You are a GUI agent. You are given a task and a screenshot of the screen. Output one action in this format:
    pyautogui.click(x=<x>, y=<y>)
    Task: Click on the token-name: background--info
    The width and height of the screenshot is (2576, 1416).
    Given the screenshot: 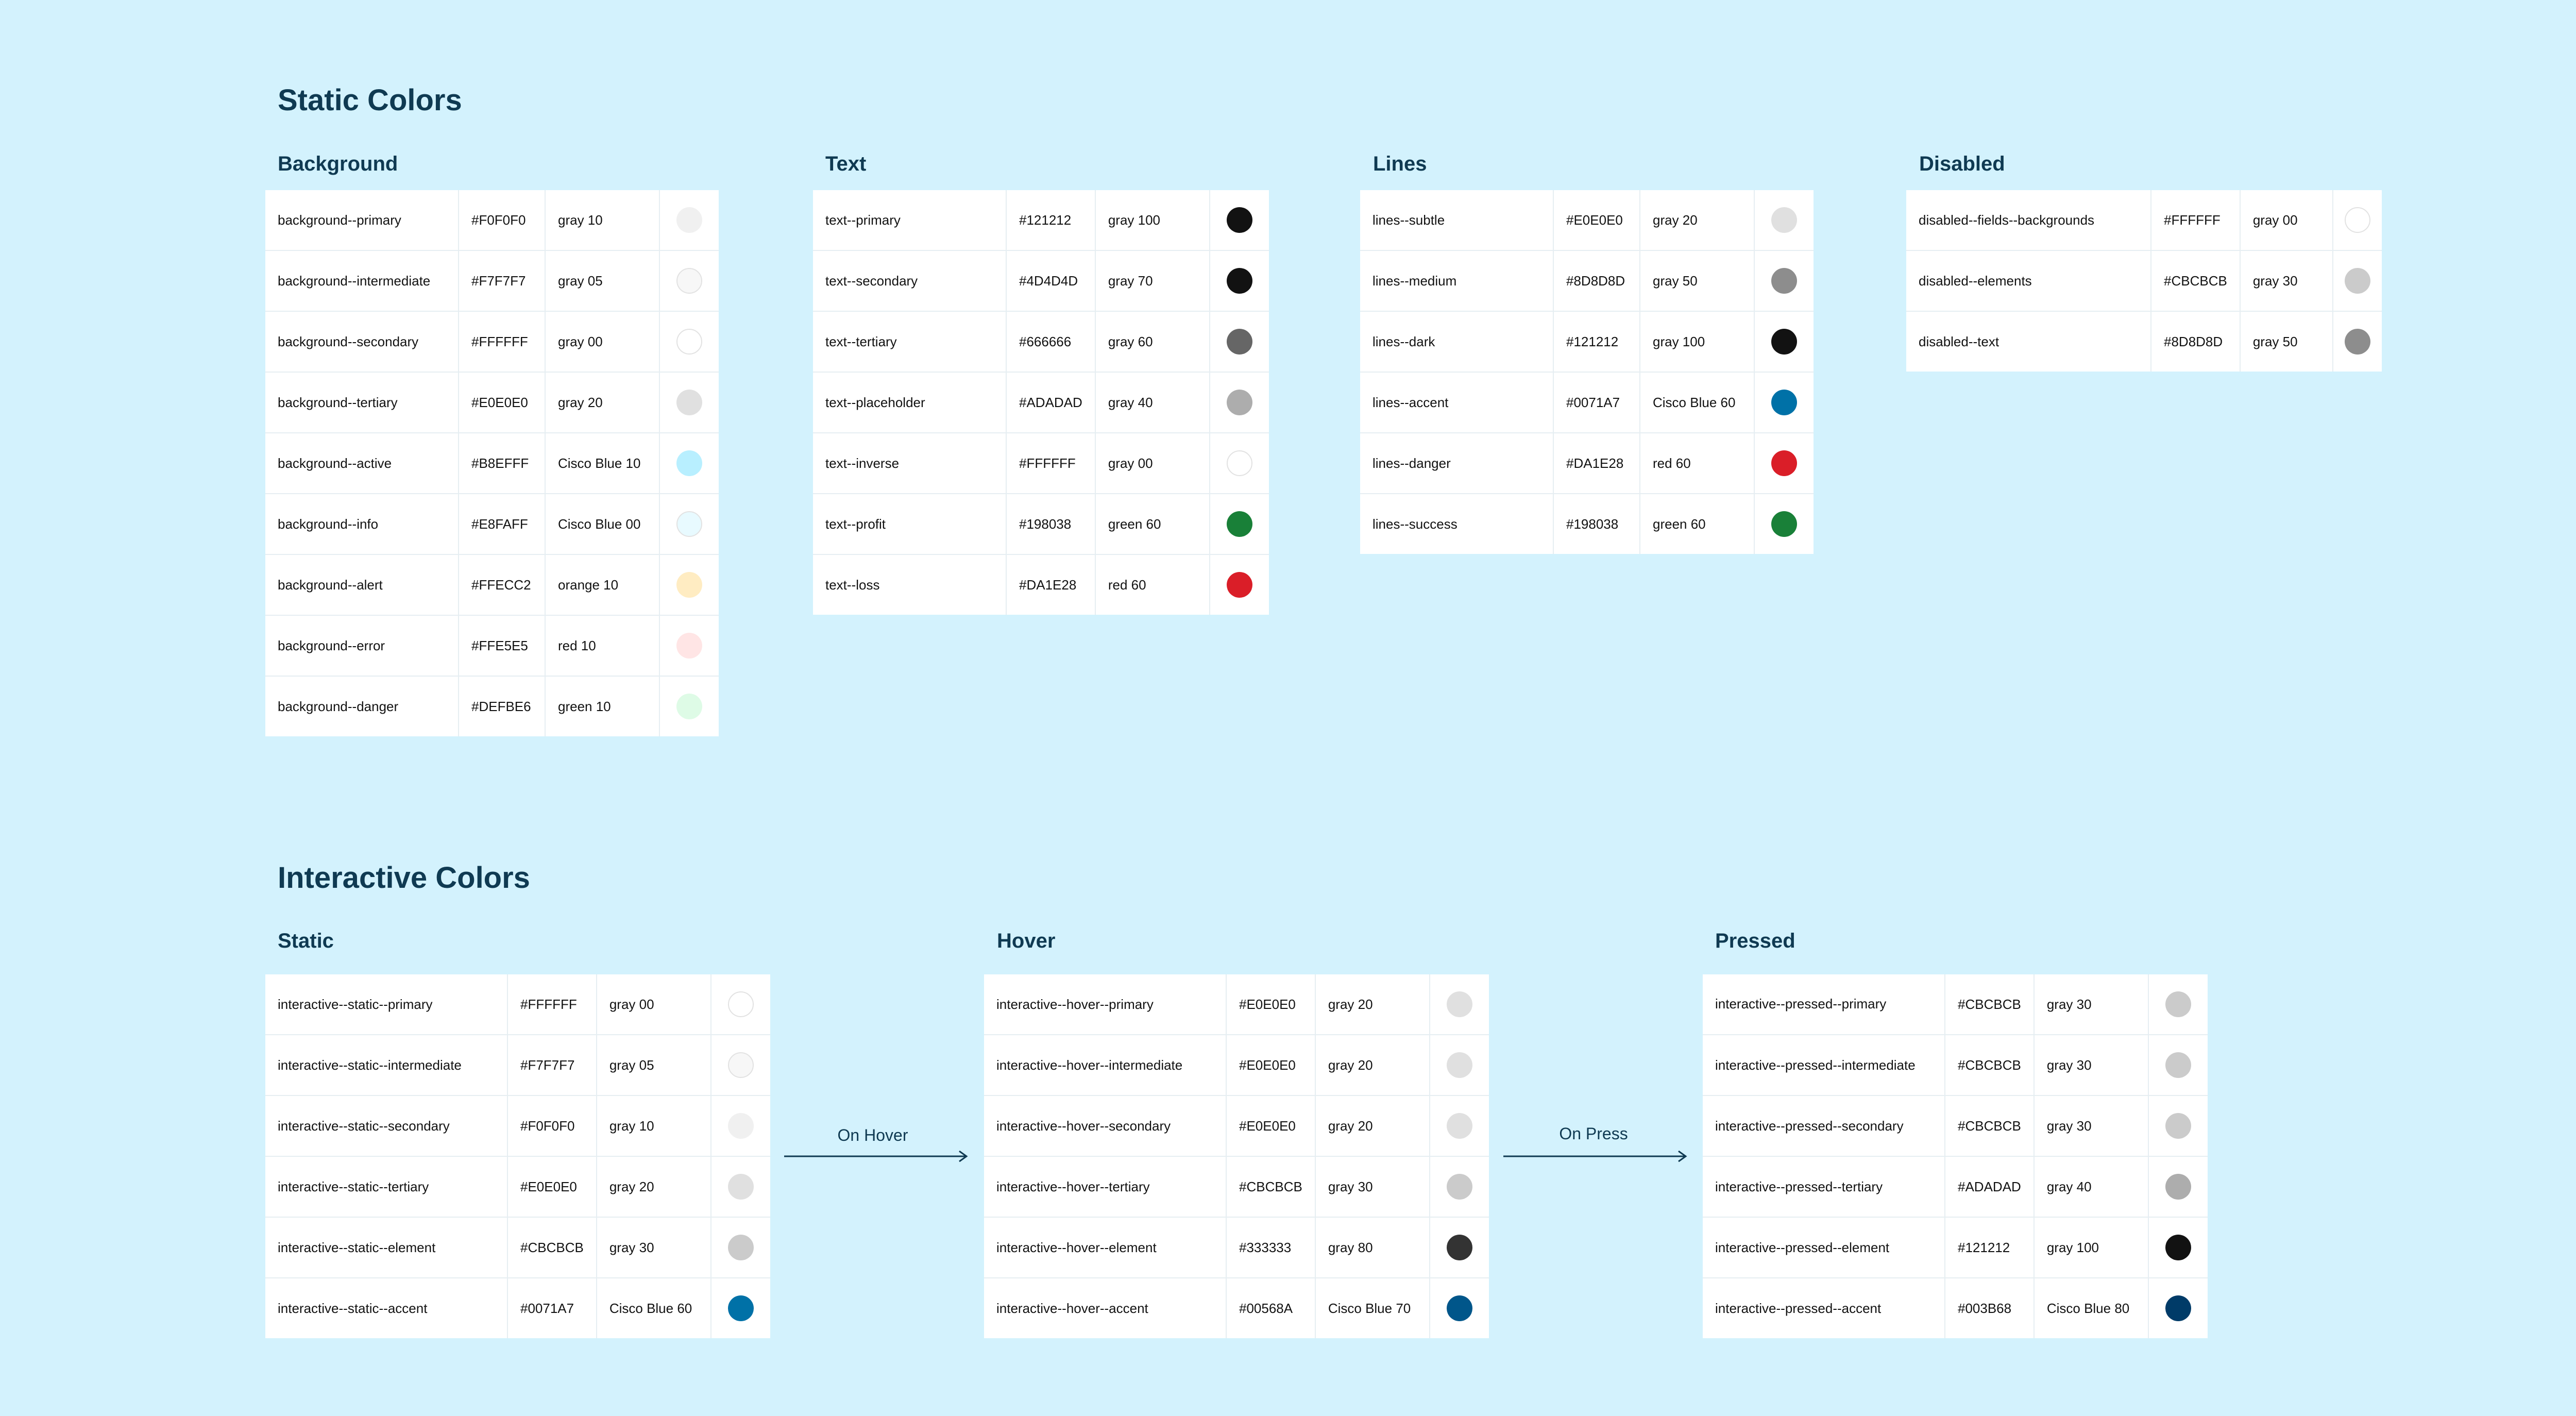 What is the action you would take?
    pyautogui.click(x=362, y=524)
    